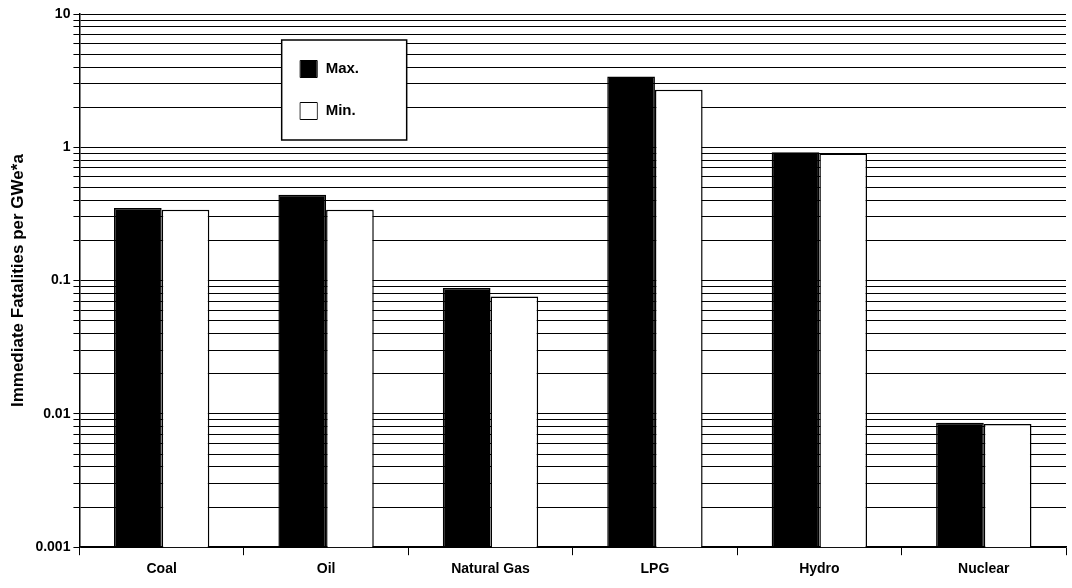 The width and height of the screenshot is (1072, 588). Describe the element at coordinates (62, 12) in the screenshot. I see `y-tick-label: 10` at that location.